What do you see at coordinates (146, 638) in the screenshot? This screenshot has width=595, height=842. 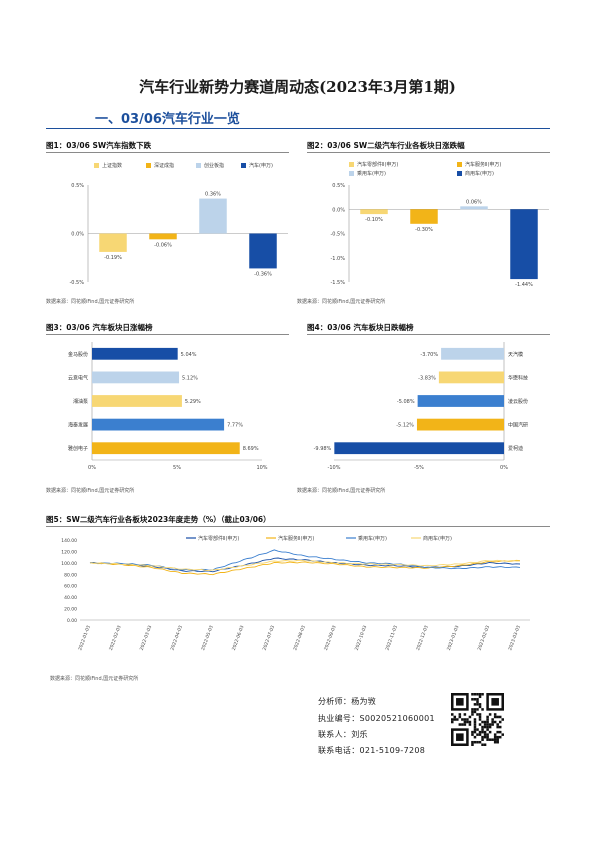 I see `fig5-xtick-2: 2022-03-03` at bounding box center [146, 638].